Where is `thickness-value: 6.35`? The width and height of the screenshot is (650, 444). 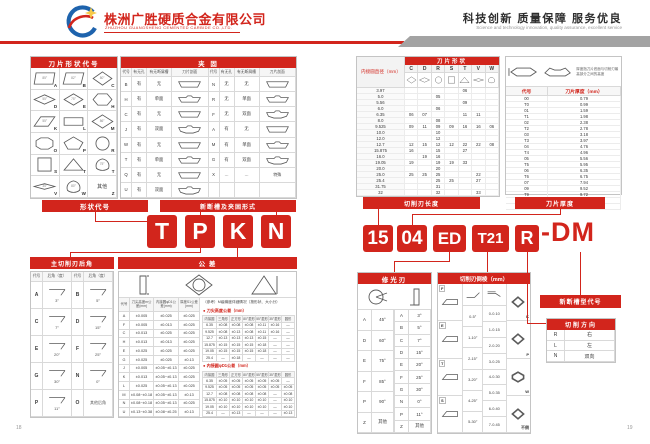 thickness-value: 6.35 is located at coordinates (584, 171).